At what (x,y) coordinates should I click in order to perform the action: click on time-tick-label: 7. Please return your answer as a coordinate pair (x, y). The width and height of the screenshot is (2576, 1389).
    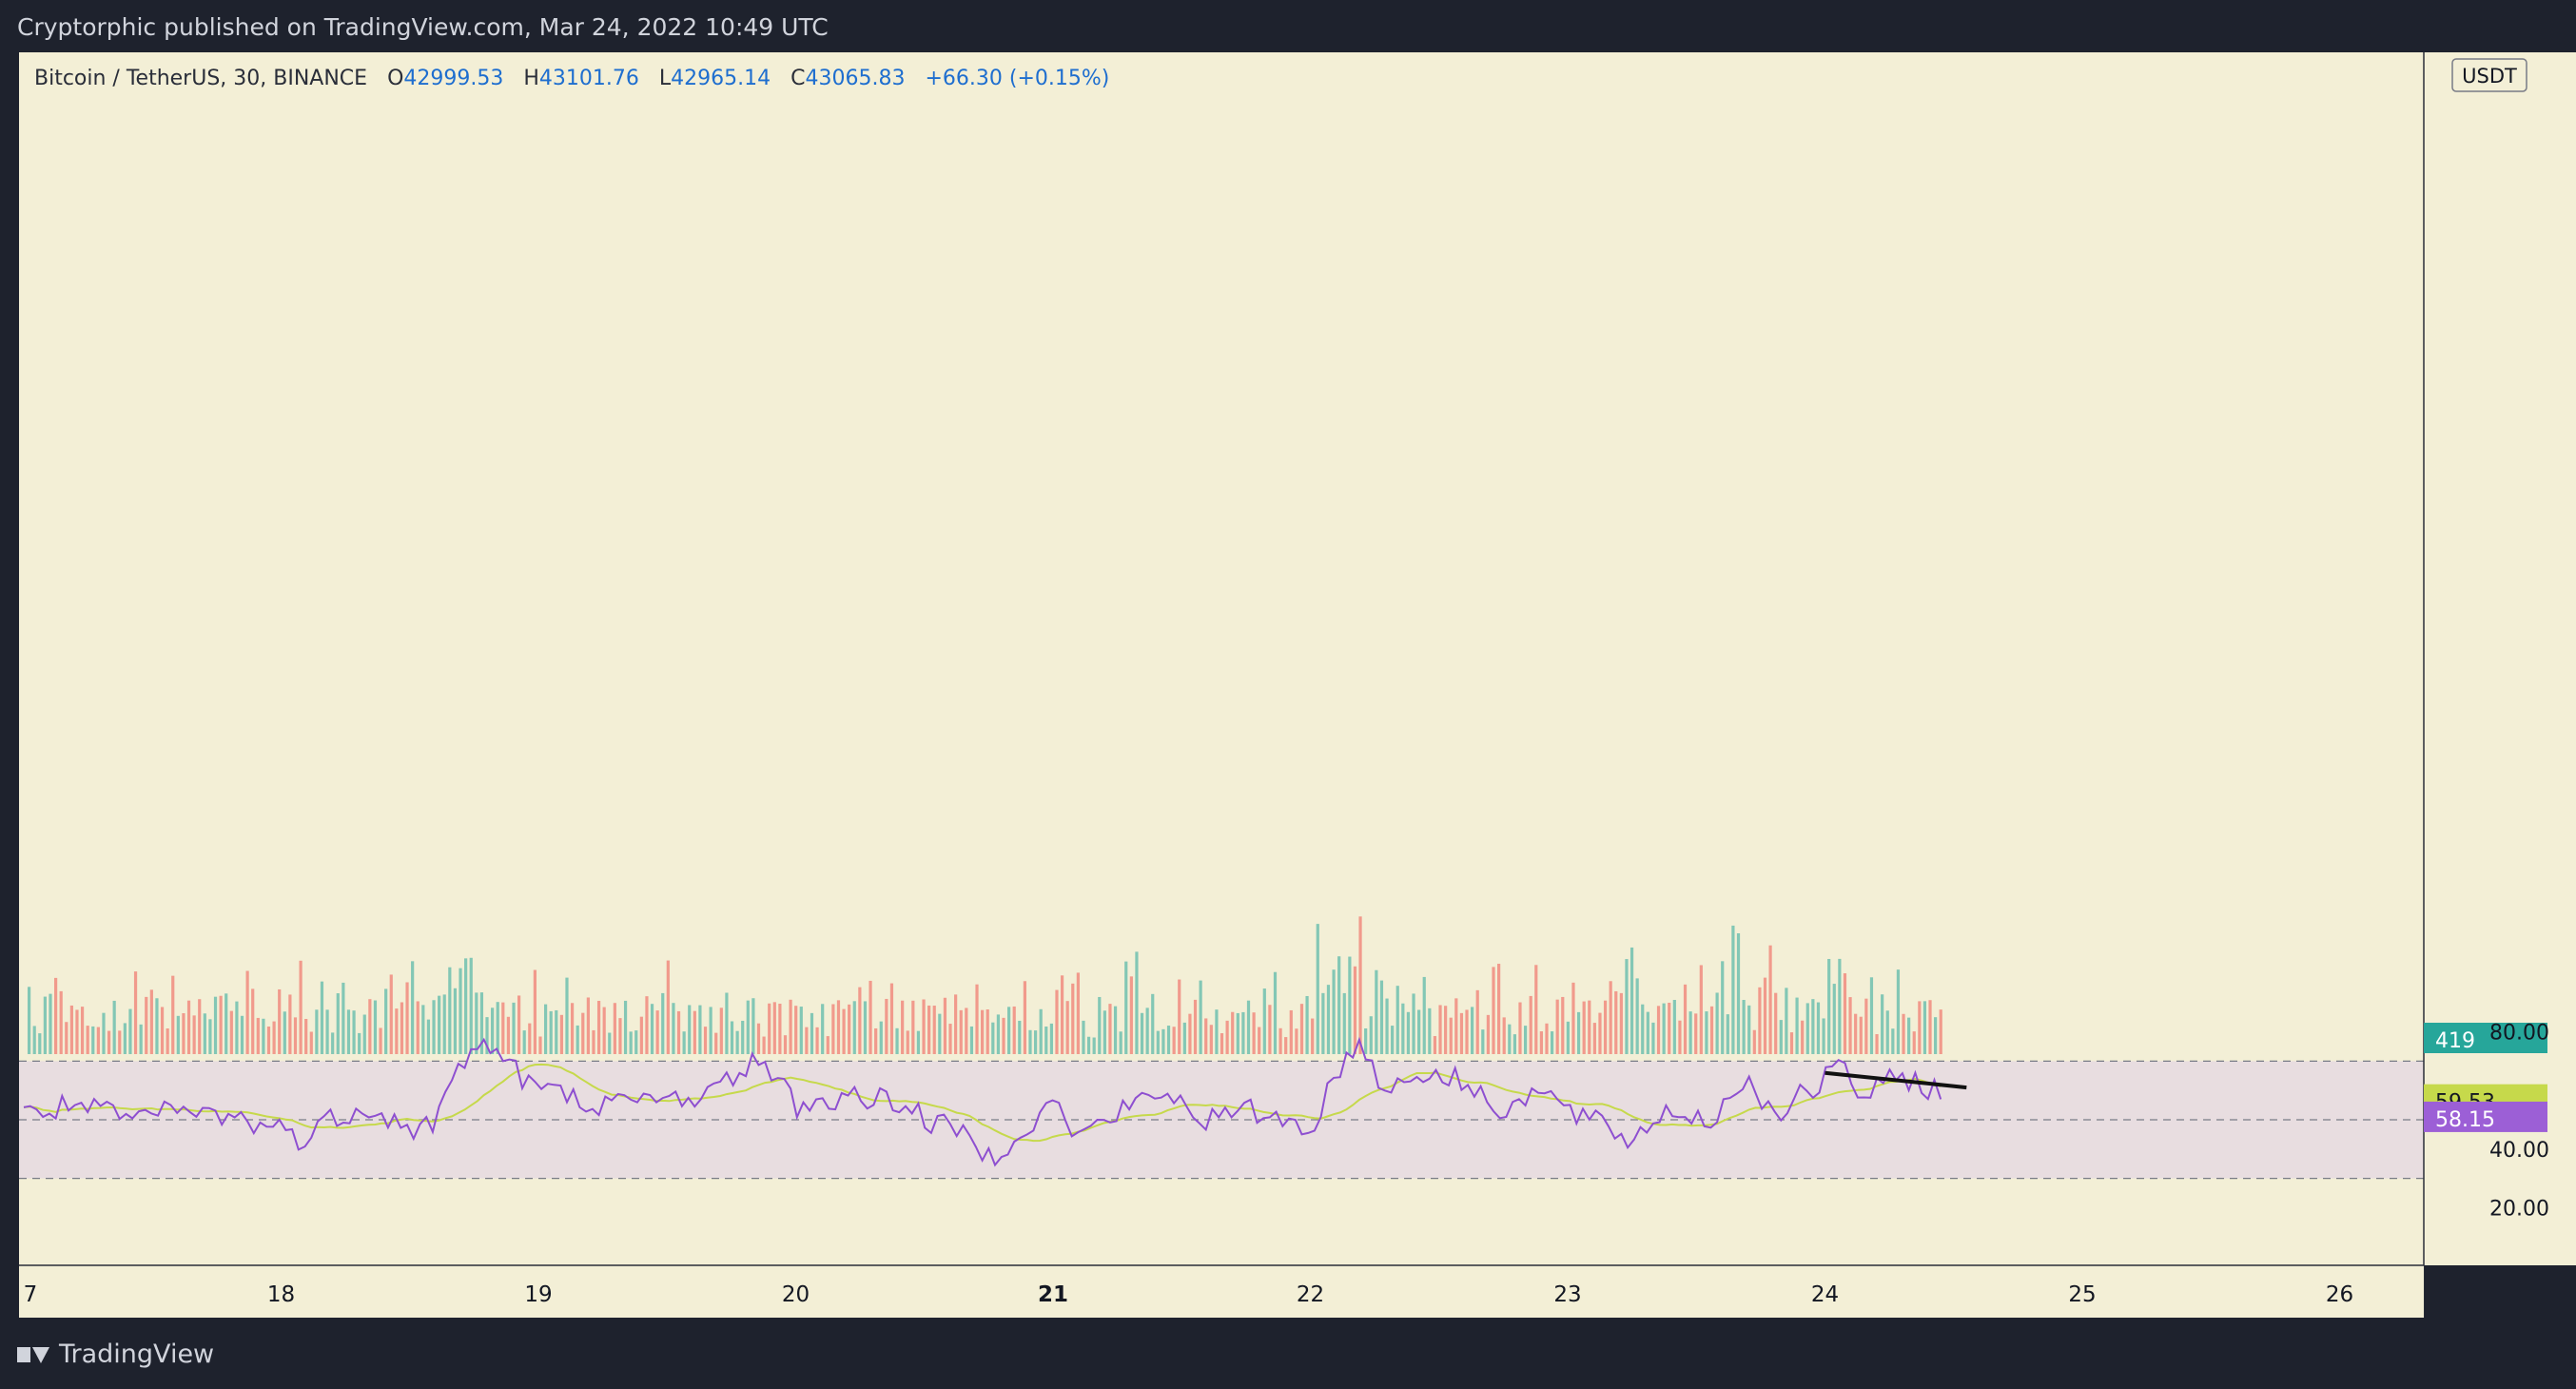
    Looking at the image, I should click on (31, 1294).